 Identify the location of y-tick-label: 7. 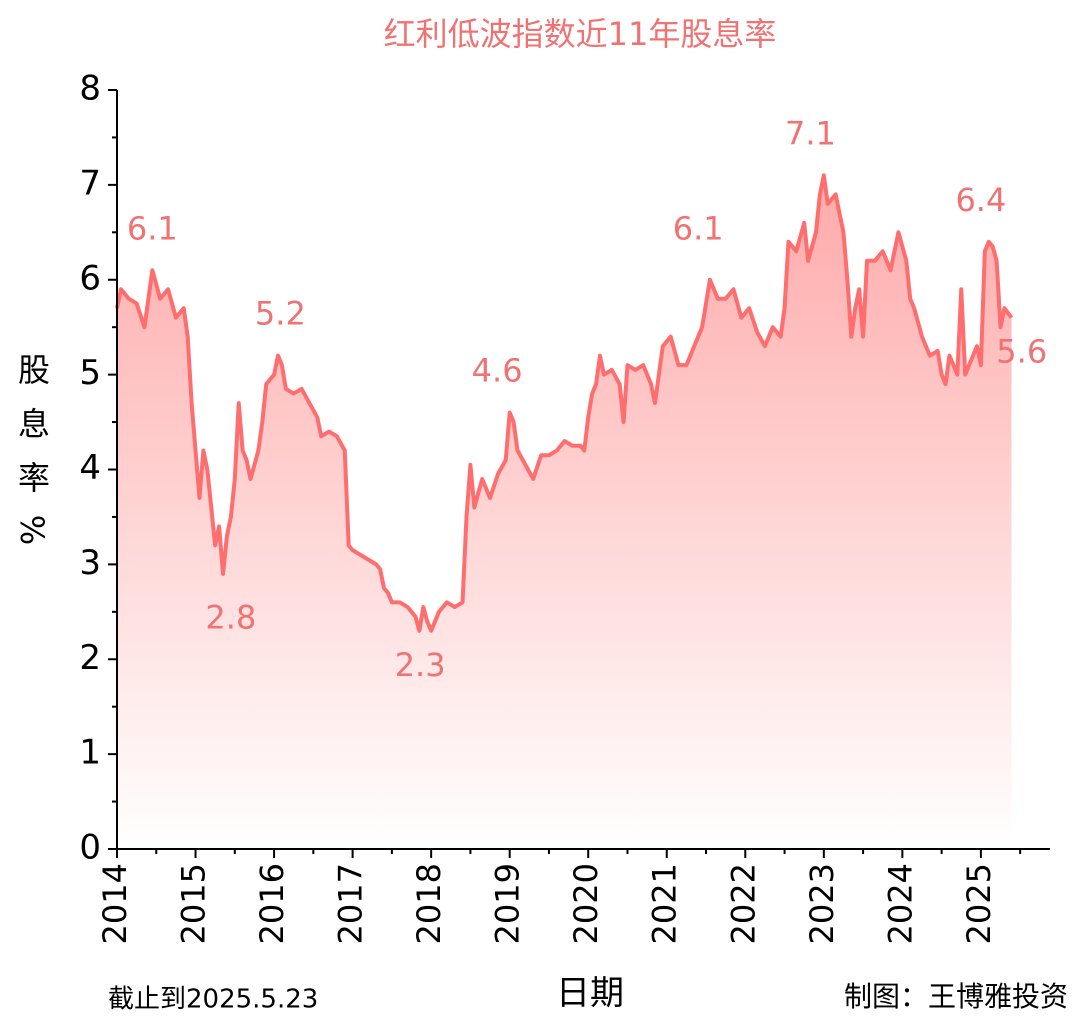
(90, 183).